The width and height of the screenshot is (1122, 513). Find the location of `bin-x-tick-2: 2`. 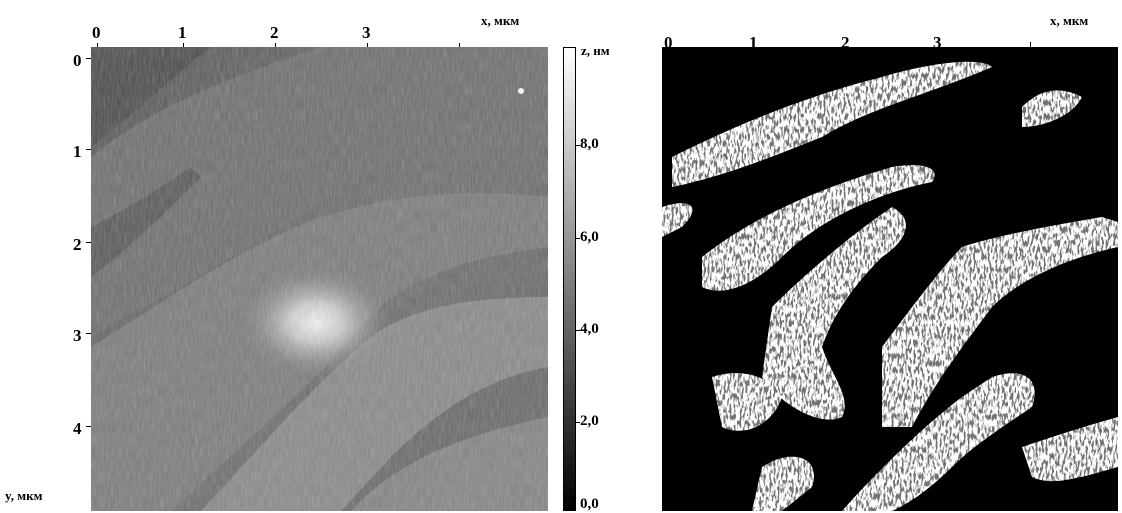

bin-x-tick-2: 2 is located at coordinates (845, 42).